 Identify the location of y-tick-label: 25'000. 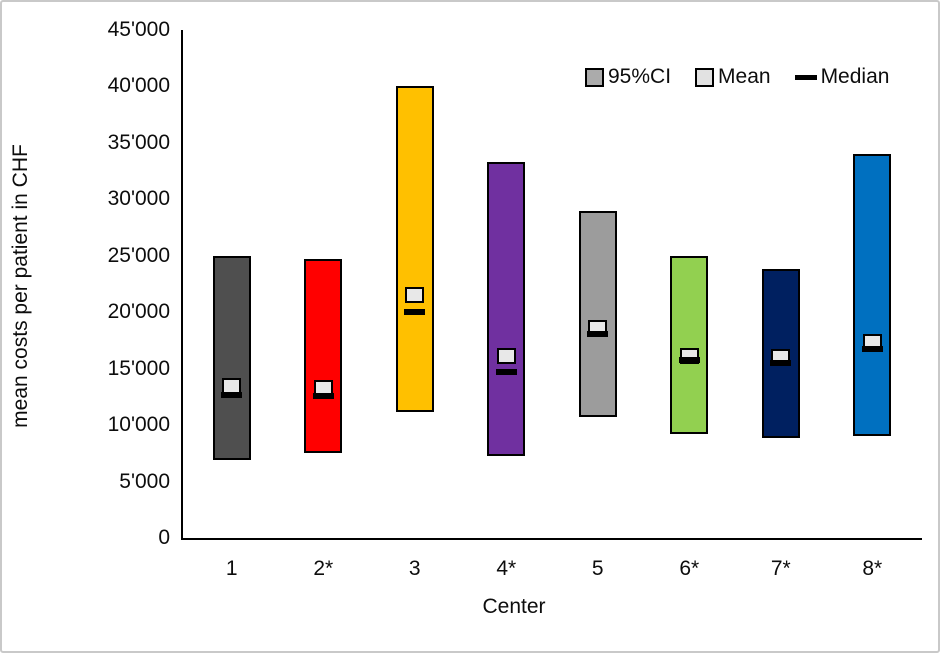
(138, 255).